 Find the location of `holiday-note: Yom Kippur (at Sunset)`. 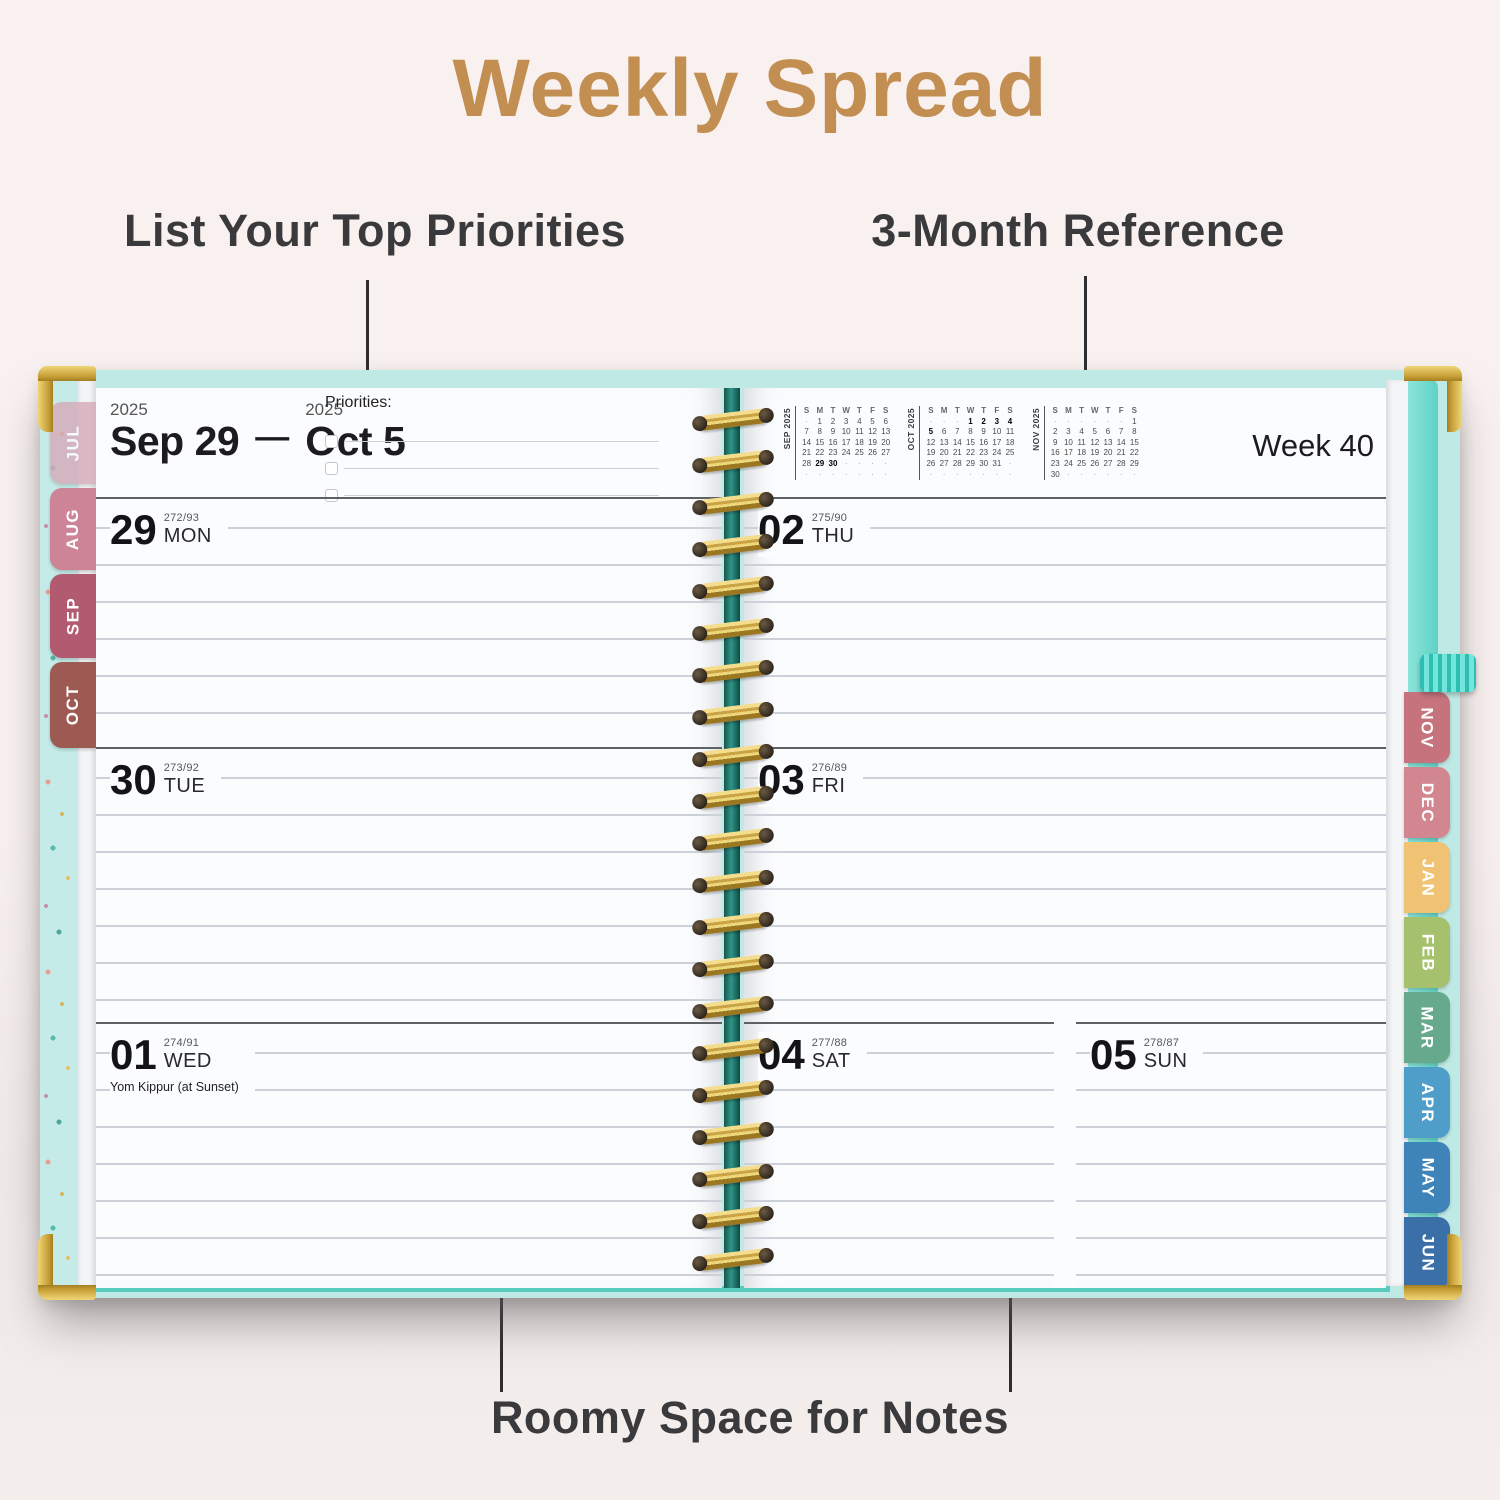

holiday-note: Yom Kippur (at Sunset) is located at coordinates (174, 1087).